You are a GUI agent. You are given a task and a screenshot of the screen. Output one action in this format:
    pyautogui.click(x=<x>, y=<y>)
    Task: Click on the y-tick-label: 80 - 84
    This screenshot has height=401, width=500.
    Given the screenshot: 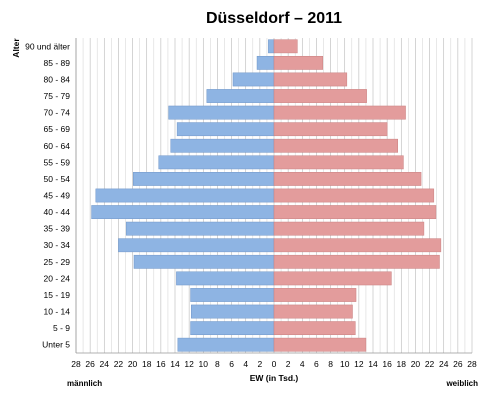 What is the action you would take?
    pyautogui.click(x=57, y=79)
    